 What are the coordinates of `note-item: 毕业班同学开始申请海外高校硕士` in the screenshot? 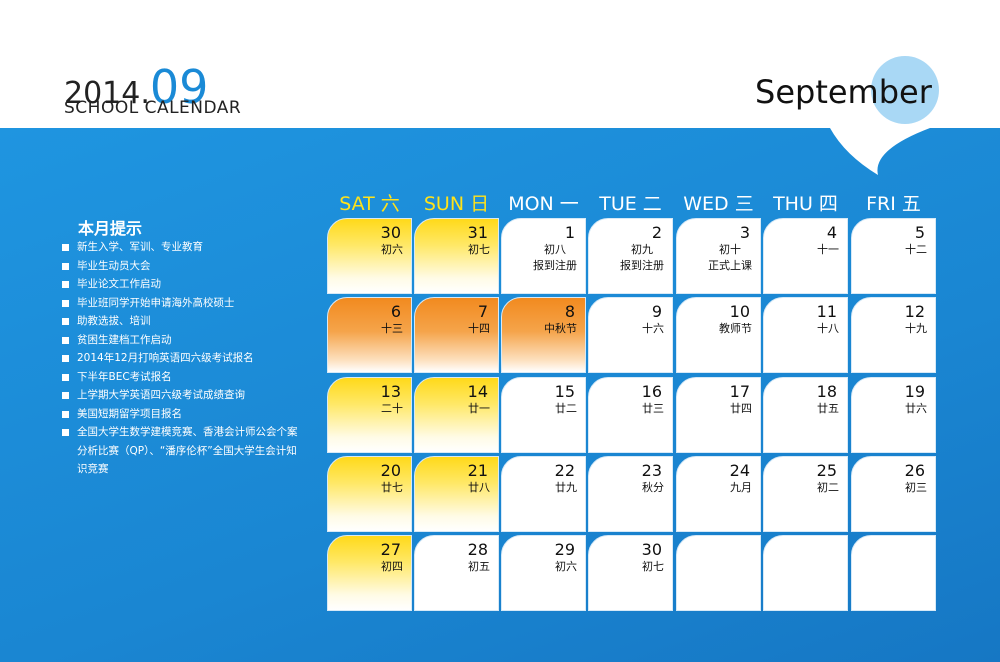 It's located at (182, 303).